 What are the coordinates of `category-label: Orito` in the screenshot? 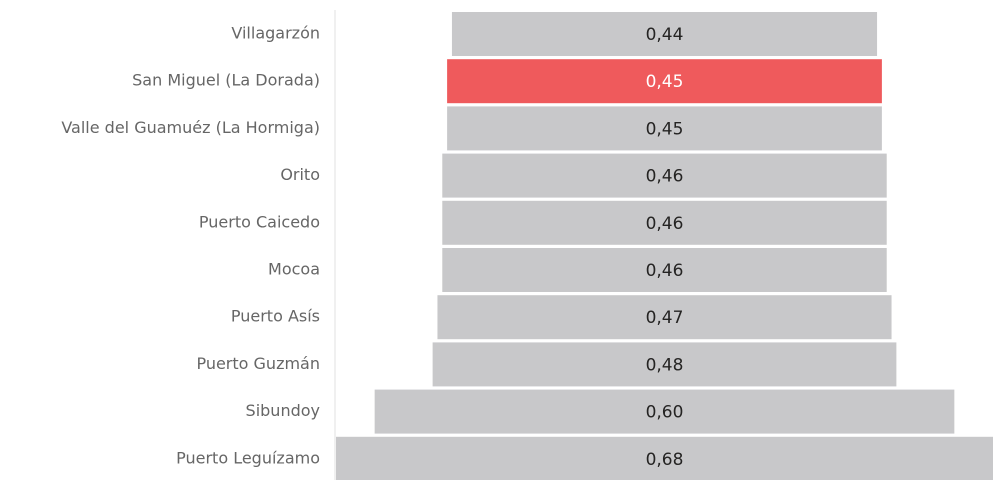 It's located at (300, 174).